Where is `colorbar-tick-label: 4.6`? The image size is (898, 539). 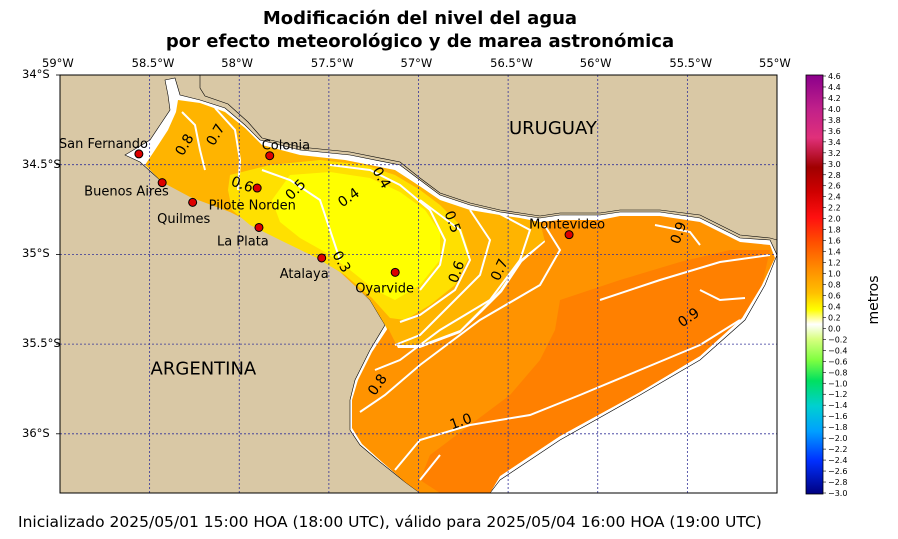
colorbar-tick-label: 4.6 is located at coordinates (834, 76).